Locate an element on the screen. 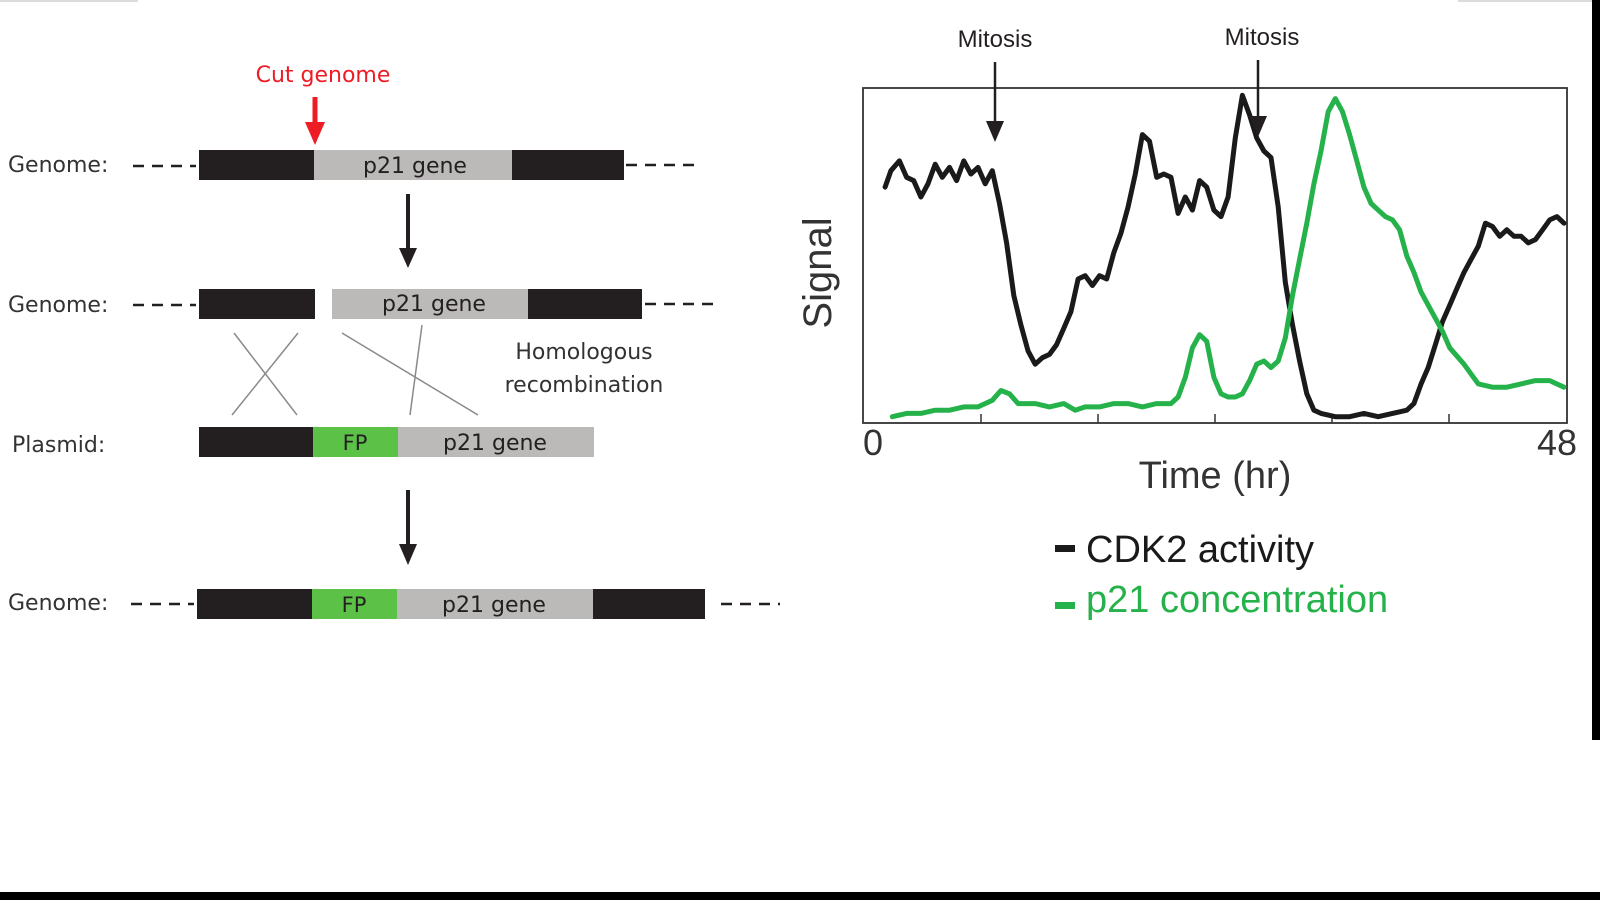 The image size is (1600, 900). legend-label-cdk2: CDK2 activity is located at coordinates (1200, 550).